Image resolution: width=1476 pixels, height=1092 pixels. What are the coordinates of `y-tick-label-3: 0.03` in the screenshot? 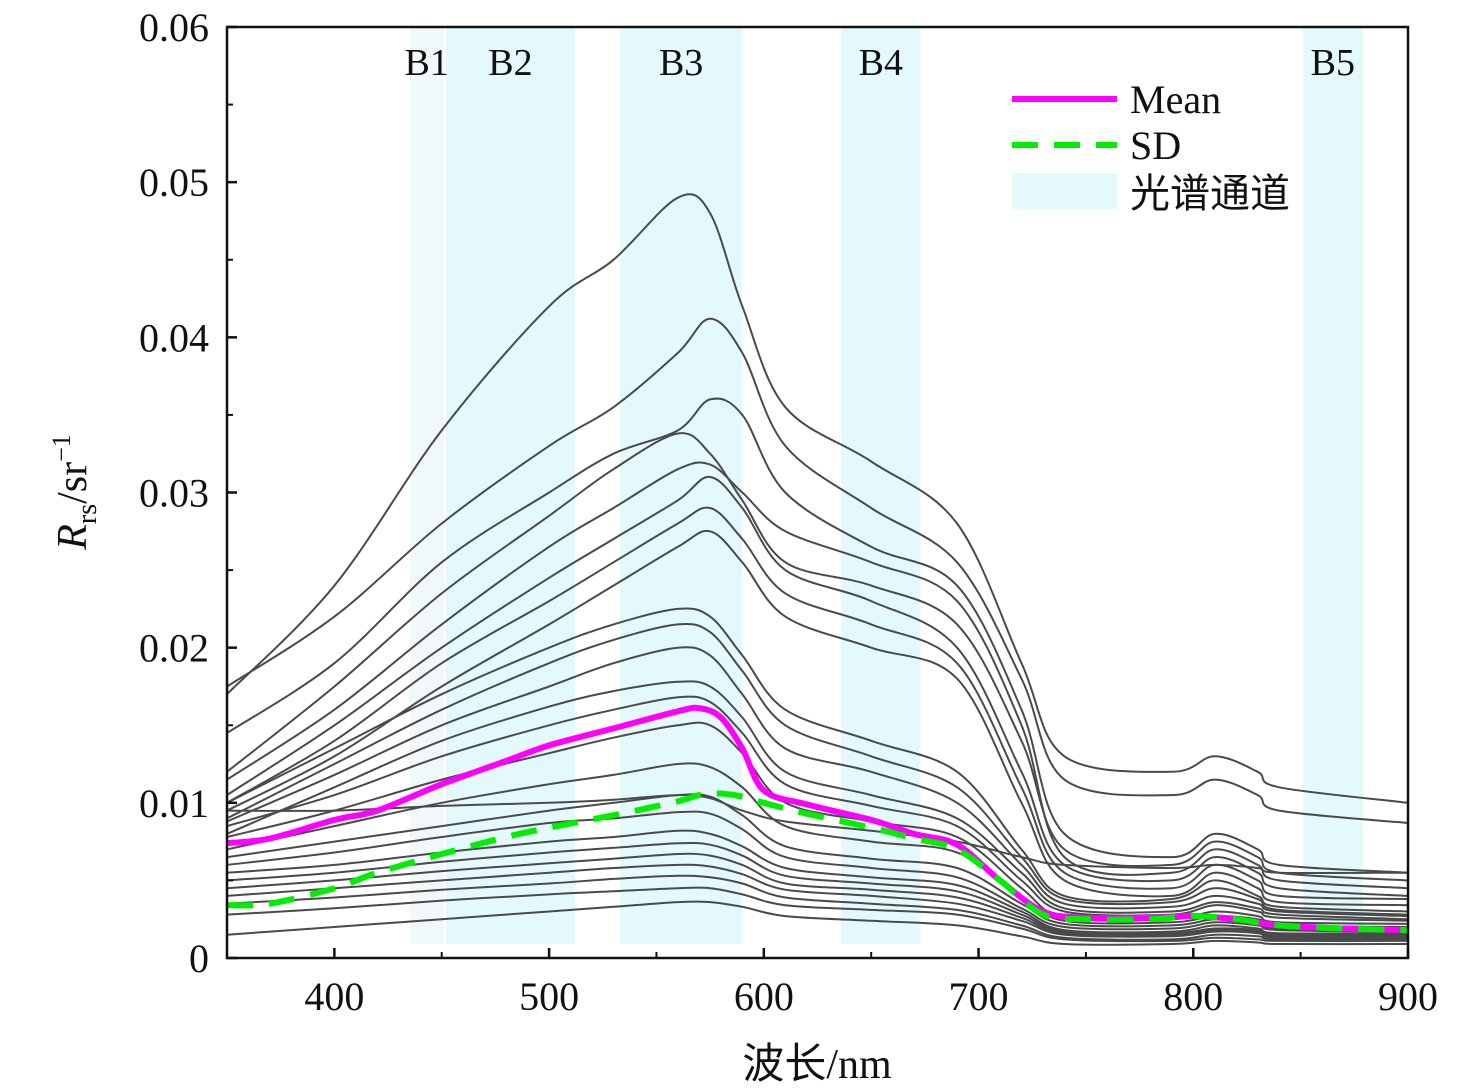 It's located at (174, 493).